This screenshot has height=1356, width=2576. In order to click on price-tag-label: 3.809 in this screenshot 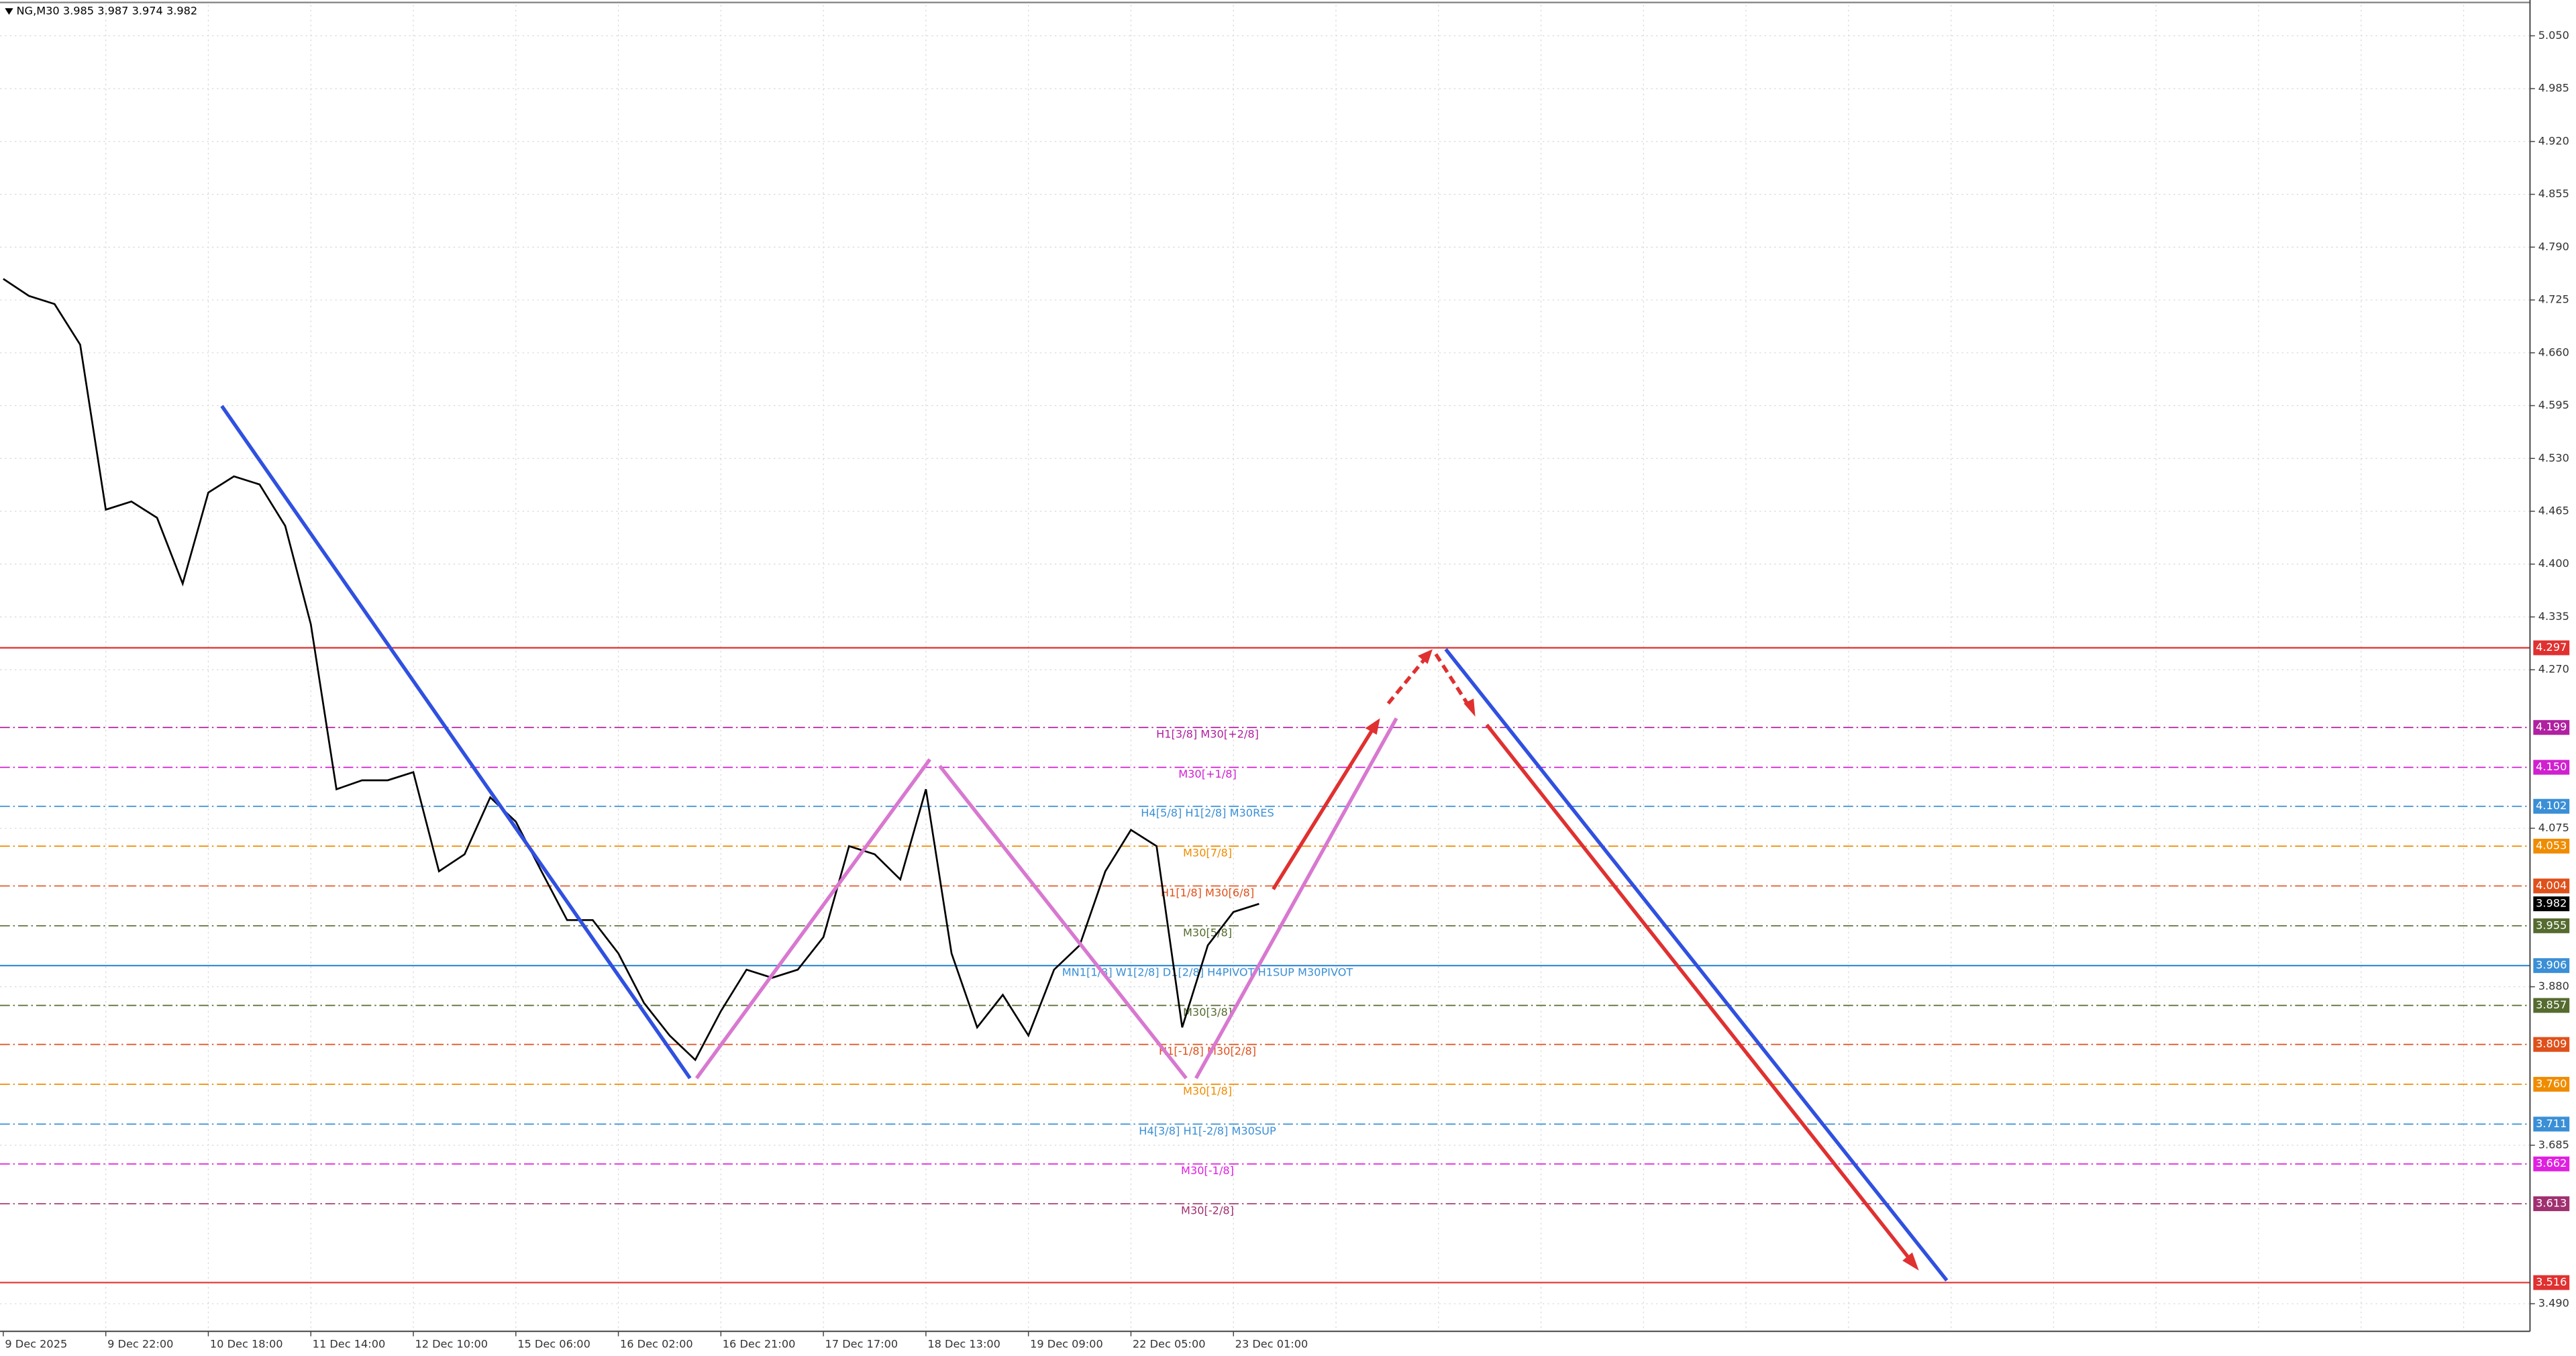, I will do `click(2551, 1043)`.